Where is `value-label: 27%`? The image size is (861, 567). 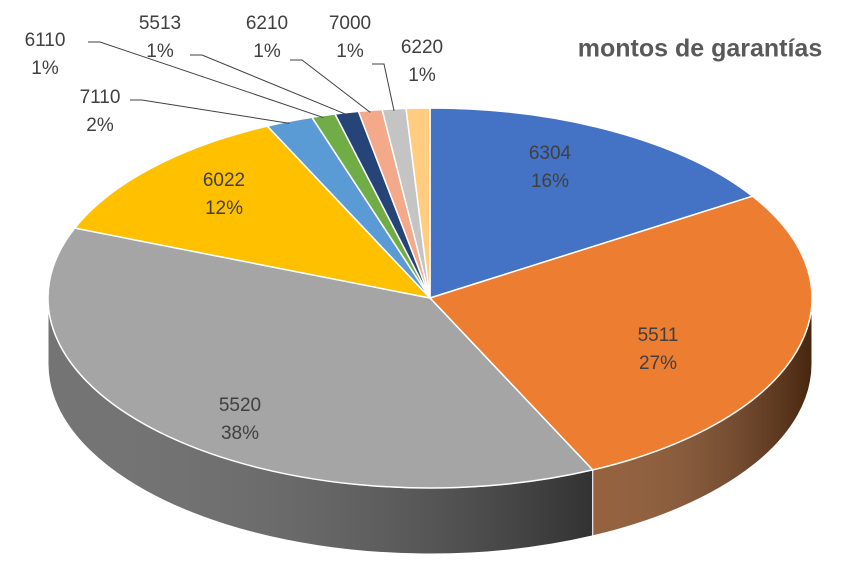
value-label: 27% is located at coordinates (658, 363).